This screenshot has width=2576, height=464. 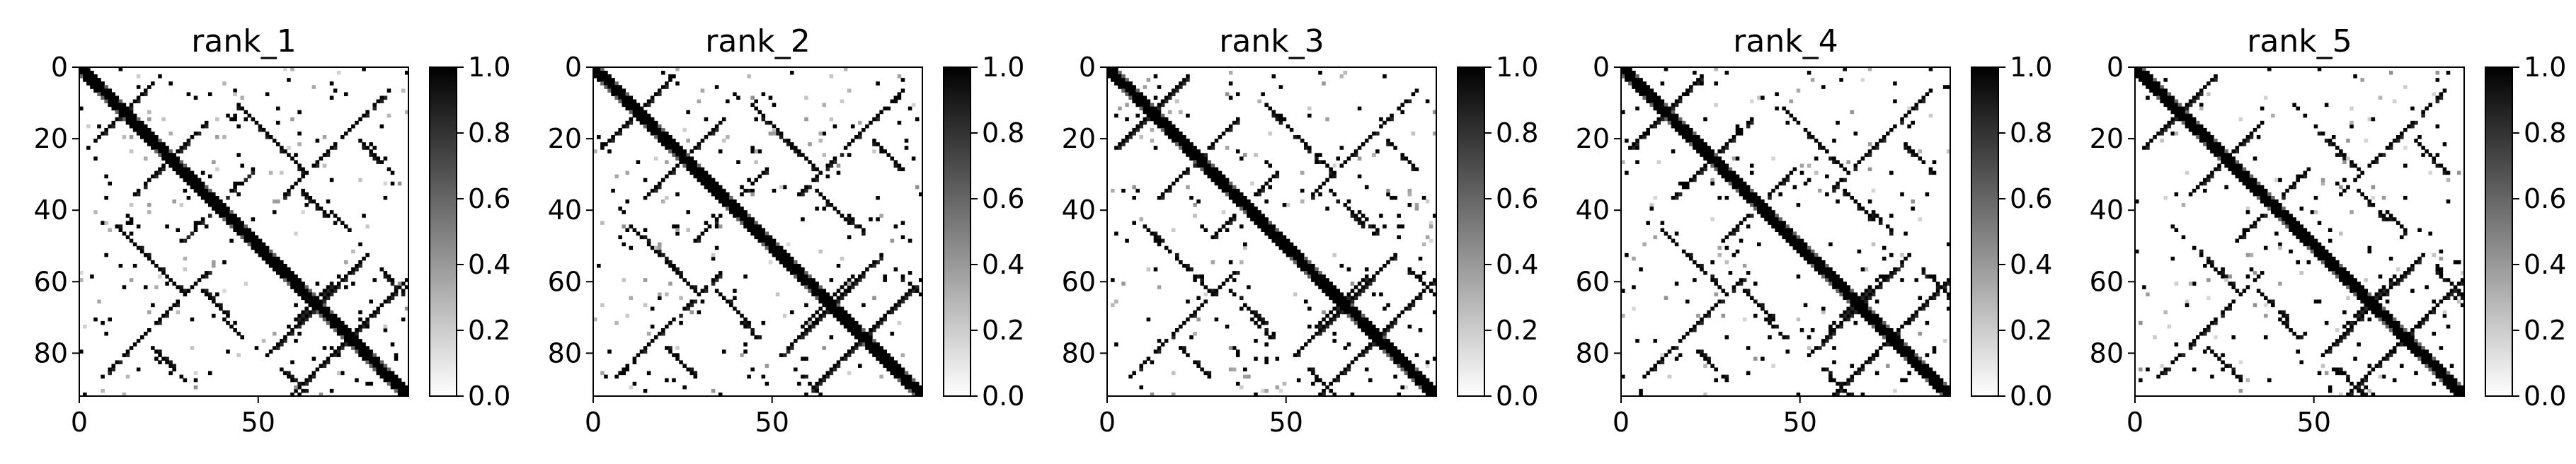 What do you see at coordinates (1471, 231) in the screenshot?
I see `colorbar` at bounding box center [1471, 231].